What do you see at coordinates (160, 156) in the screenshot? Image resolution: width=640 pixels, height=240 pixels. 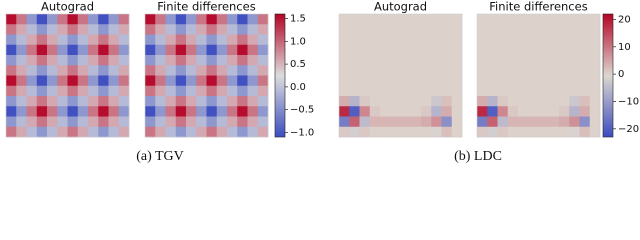 I see `caption: (a) TGV` at bounding box center [160, 156].